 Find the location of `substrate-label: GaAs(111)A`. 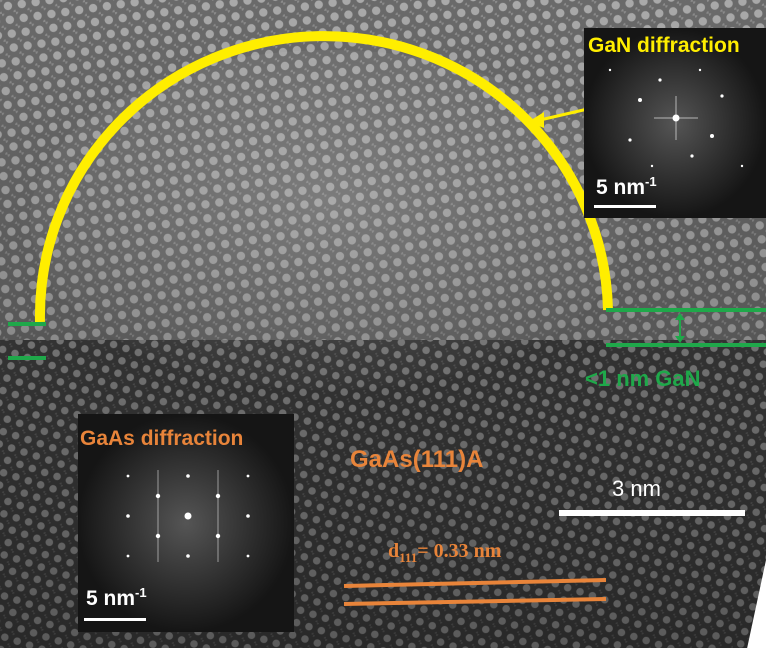

substrate-label: GaAs(111)A is located at coordinates (417, 459).